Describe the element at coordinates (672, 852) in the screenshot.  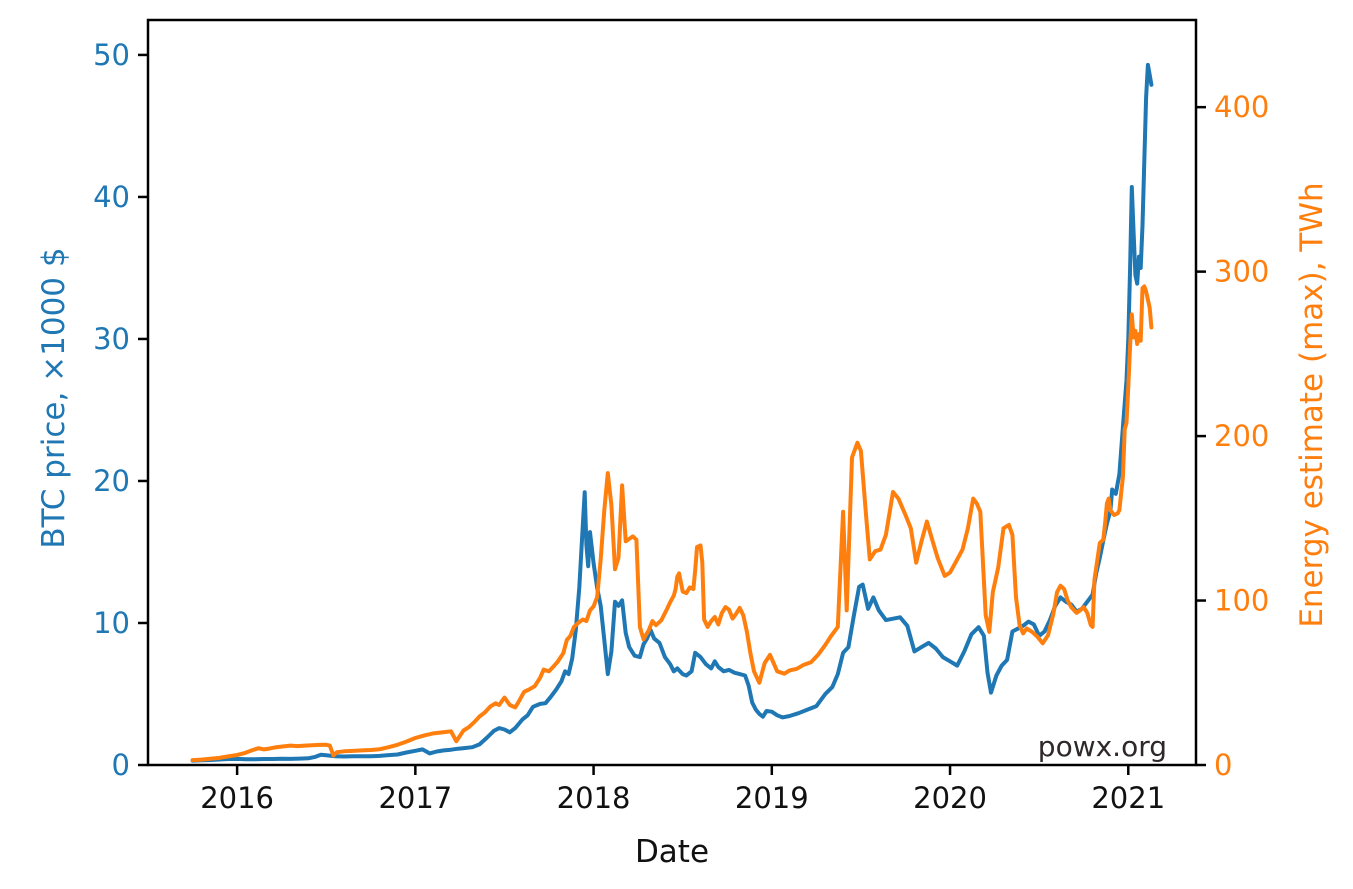
I see `x-axis-title: Date` at that location.